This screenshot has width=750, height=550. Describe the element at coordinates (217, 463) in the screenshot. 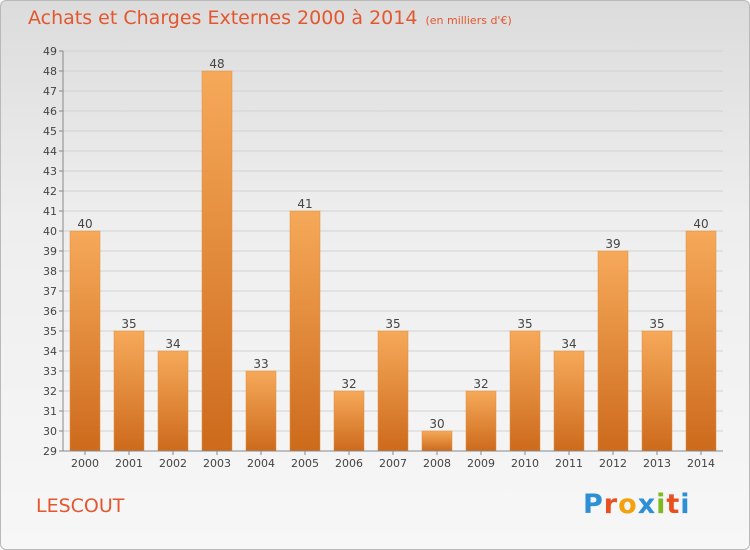

I see `x-tick-label: 2003` at that location.